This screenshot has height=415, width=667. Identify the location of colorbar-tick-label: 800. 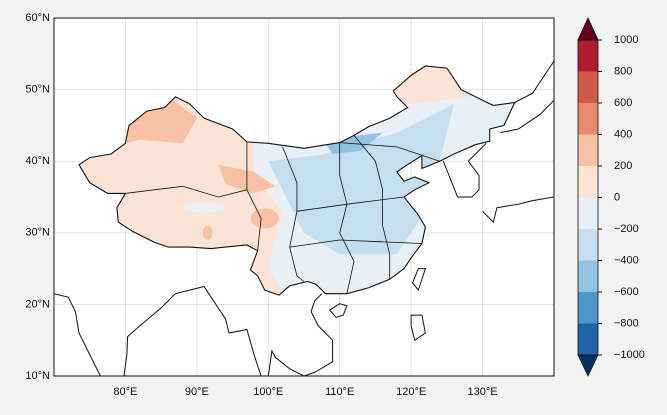
(623, 71).